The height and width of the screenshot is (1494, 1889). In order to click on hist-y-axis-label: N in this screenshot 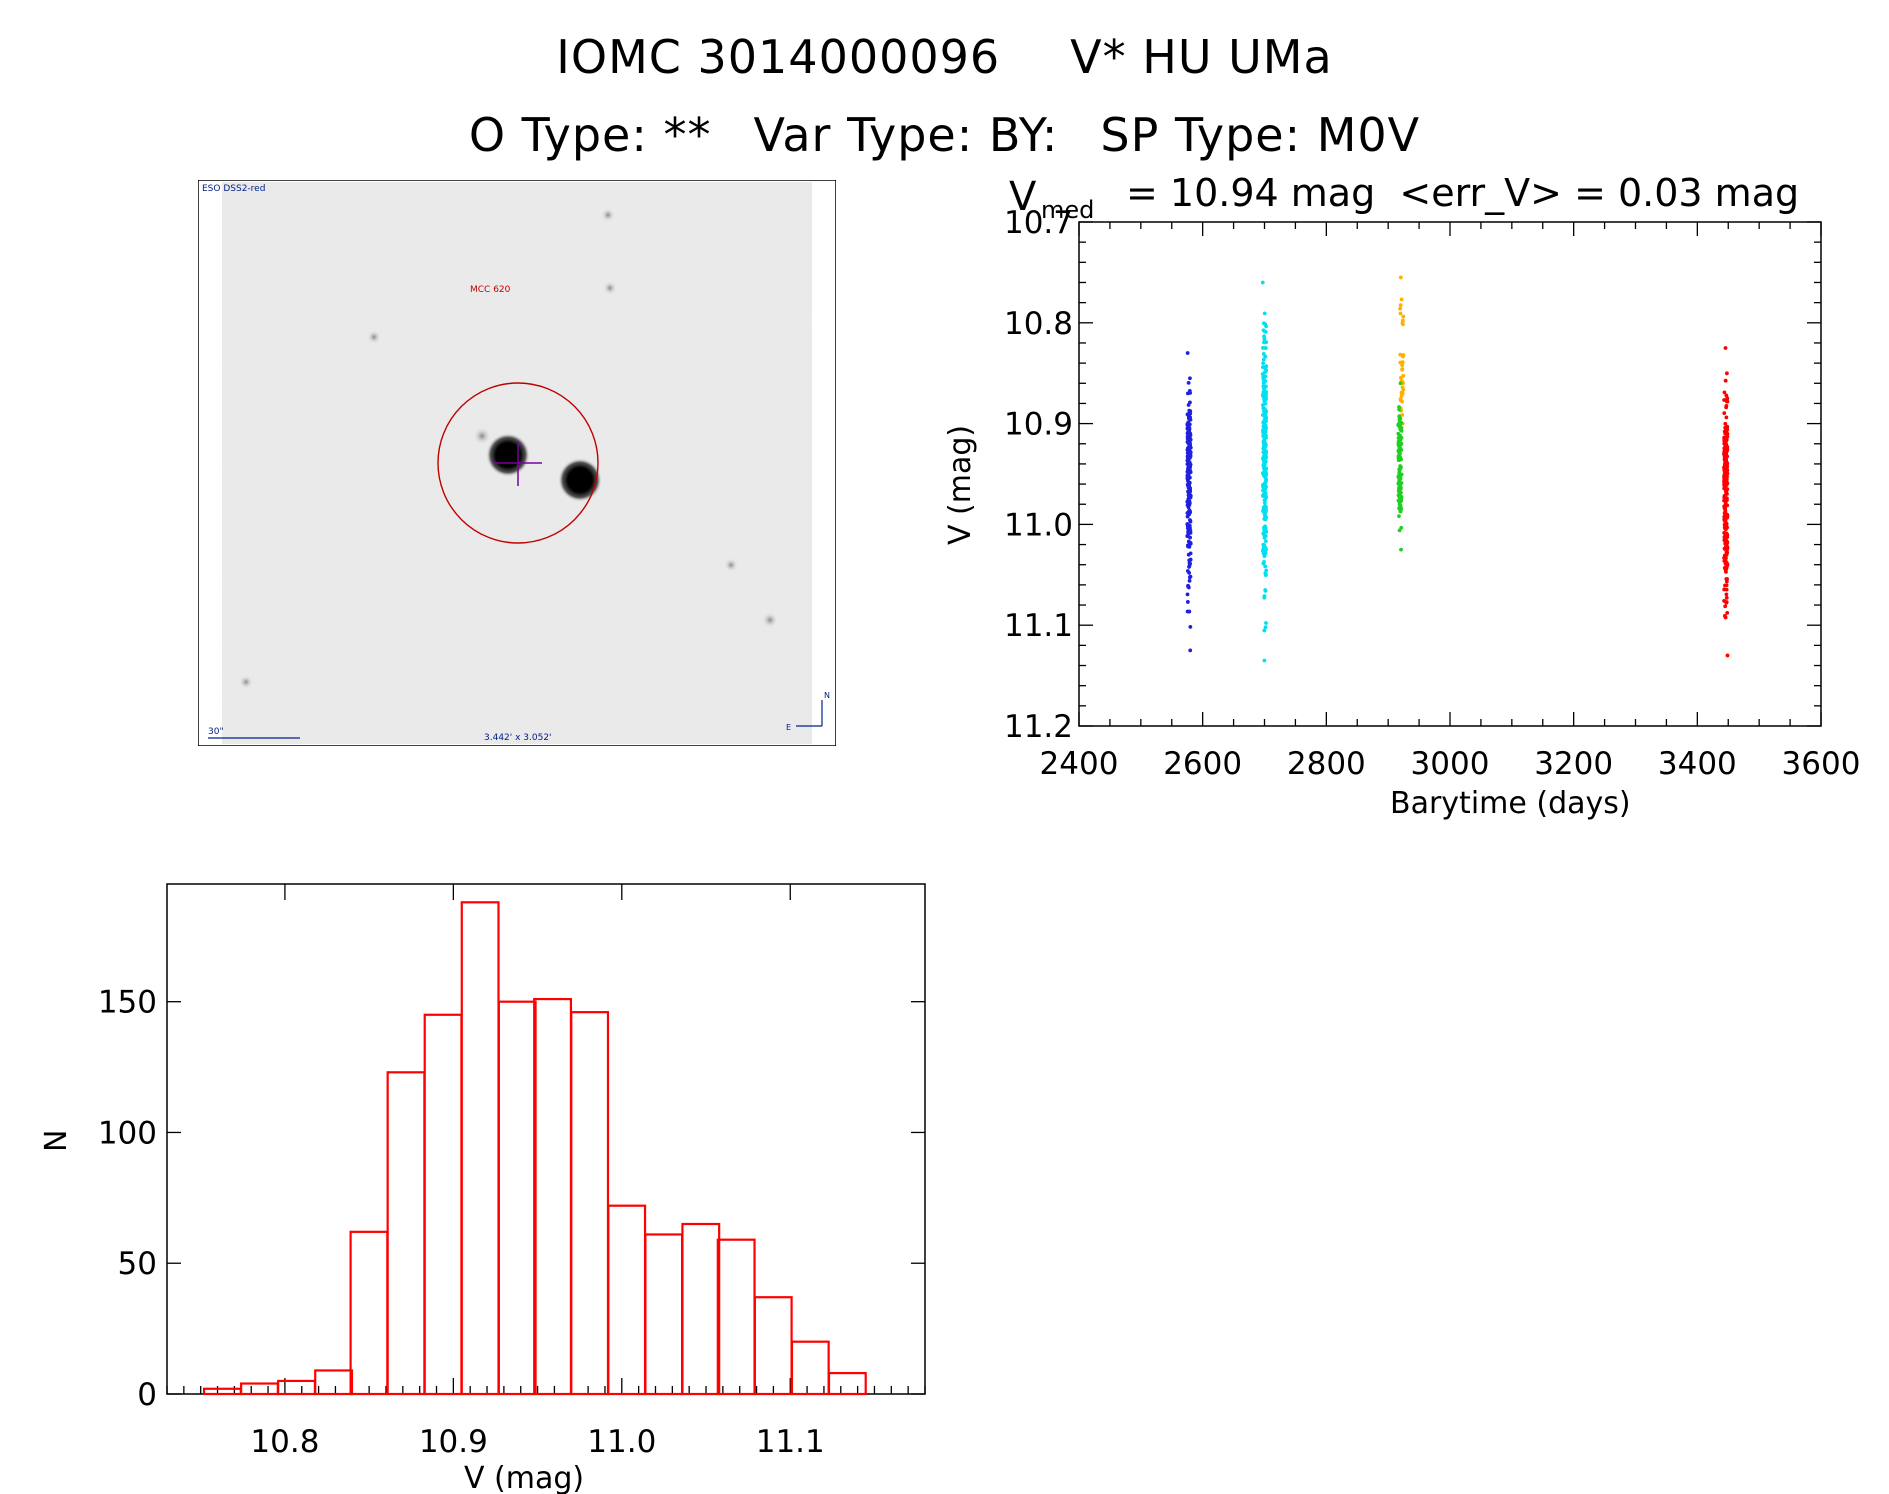, I will do `click(56, 1141)`.